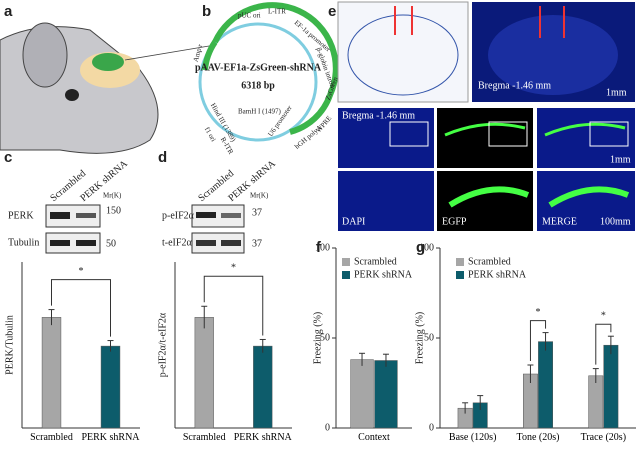  I want to click on panel-label: f, so click(319, 247).